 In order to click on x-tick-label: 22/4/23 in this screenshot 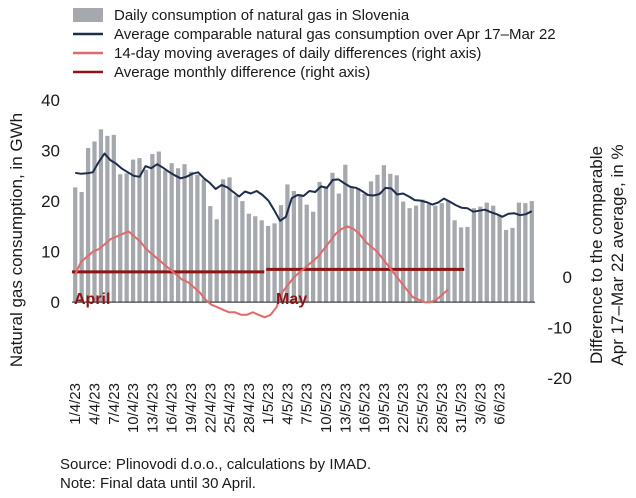, I will do `click(210, 408)`.